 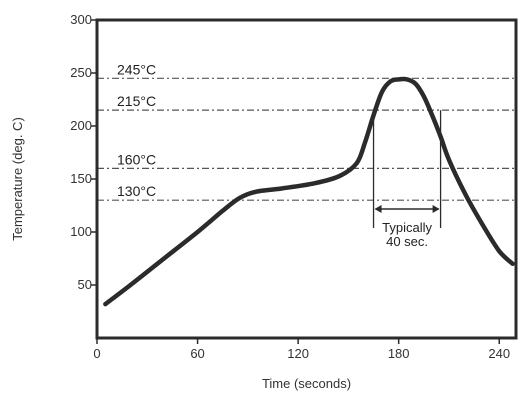 What do you see at coordinates (81, 178) in the screenshot?
I see `y-tick-label: 150` at bounding box center [81, 178].